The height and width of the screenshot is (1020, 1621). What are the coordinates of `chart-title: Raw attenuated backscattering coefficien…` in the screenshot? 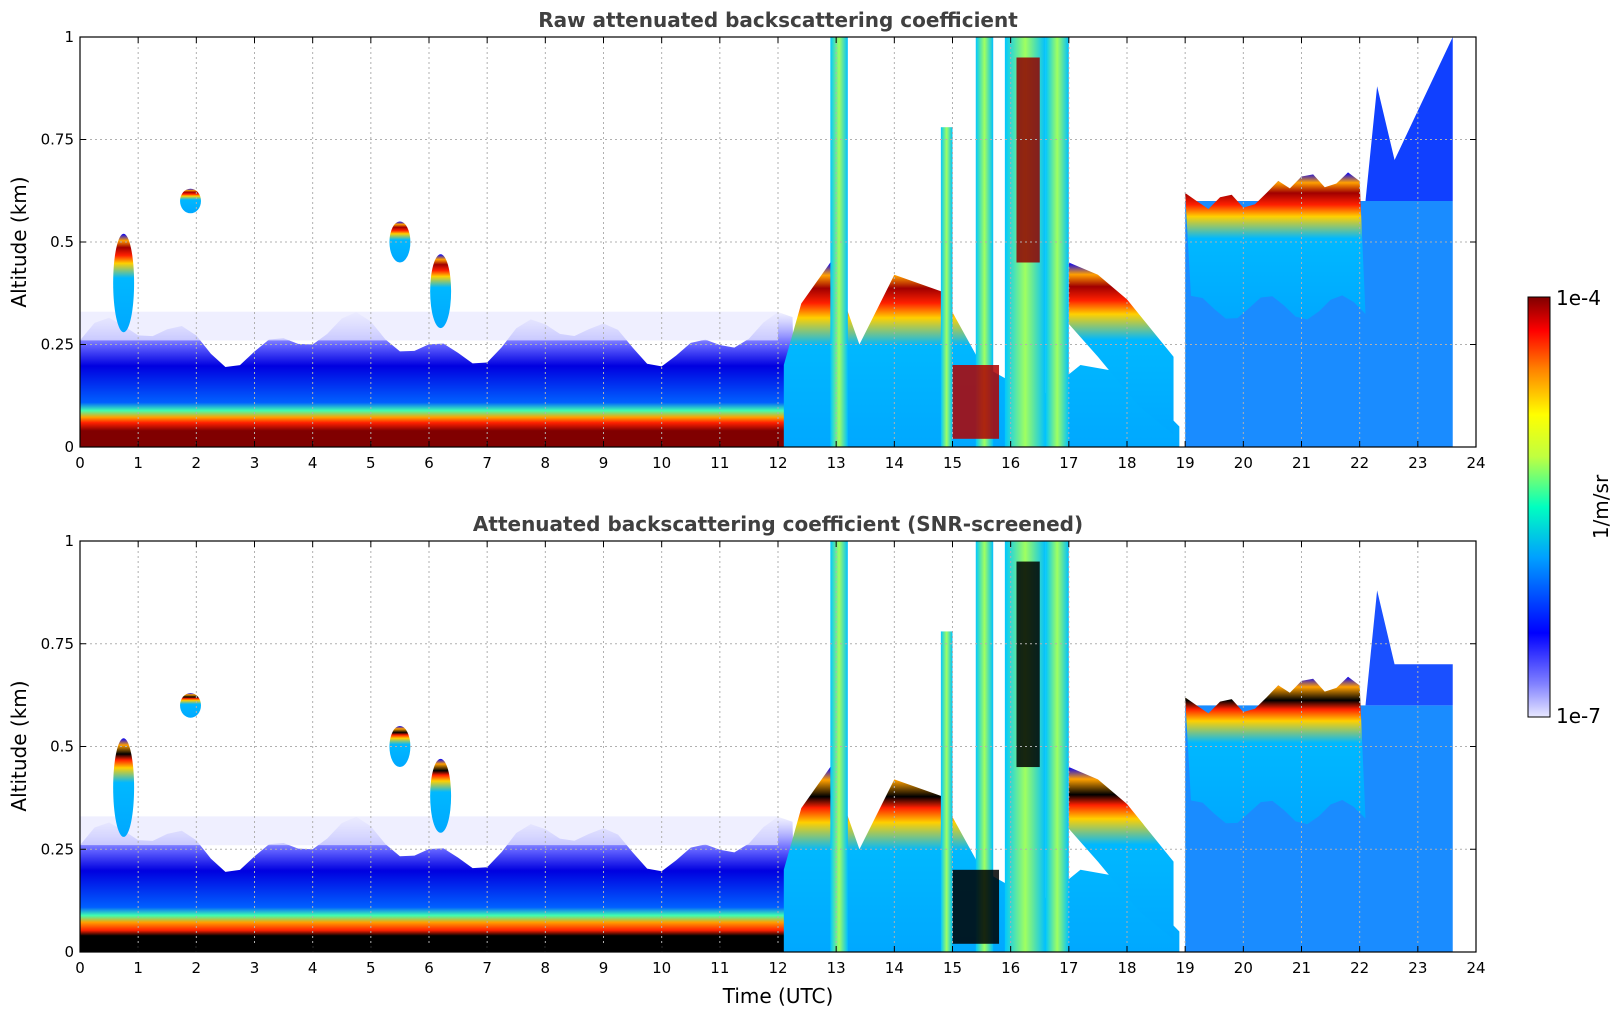 It's located at (778, 20).